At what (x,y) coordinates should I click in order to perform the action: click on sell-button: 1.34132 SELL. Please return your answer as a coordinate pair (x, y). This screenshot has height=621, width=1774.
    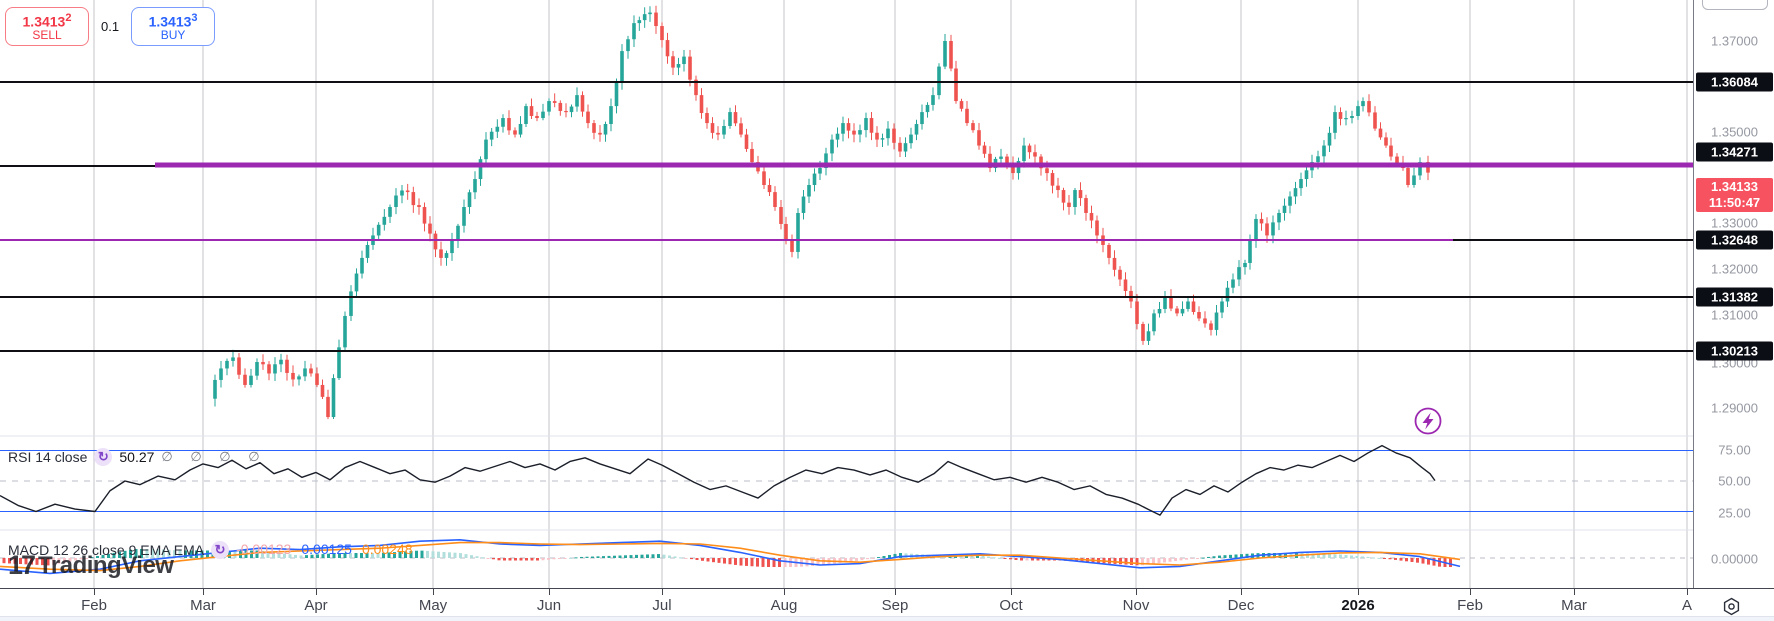
    Looking at the image, I should click on (47, 26).